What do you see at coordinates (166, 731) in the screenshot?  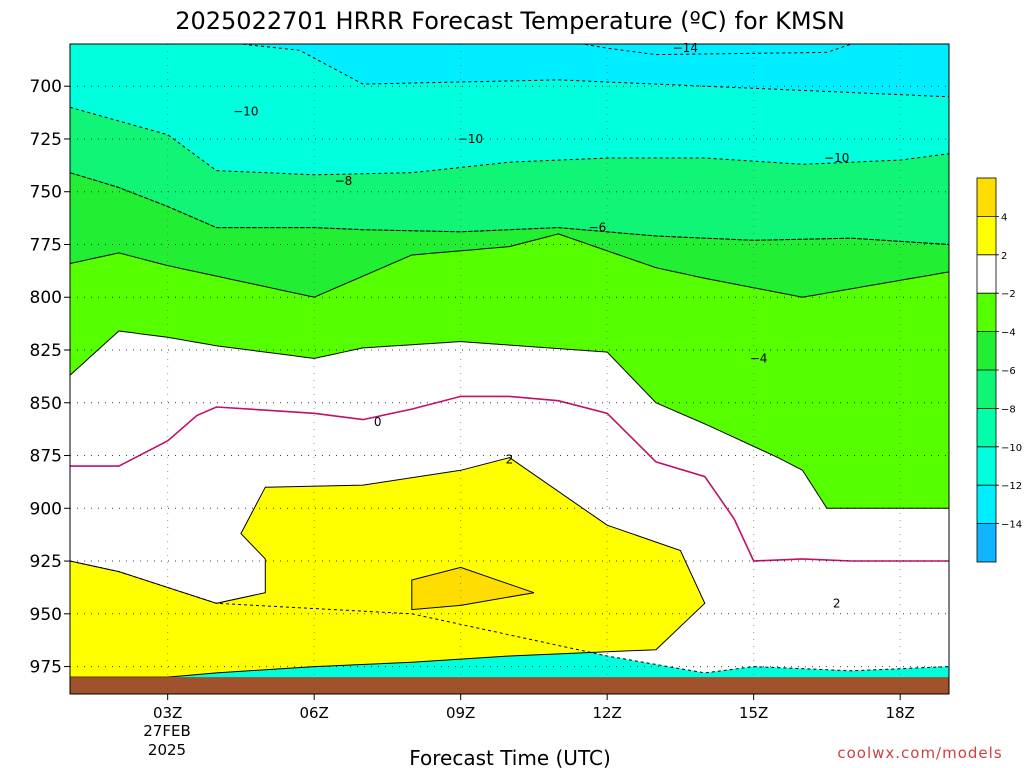 I see `date-label-day: 27FEB` at bounding box center [166, 731].